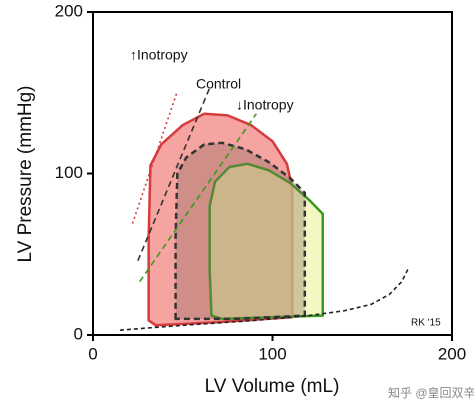  I want to click on annotation: Control, so click(218, 84).